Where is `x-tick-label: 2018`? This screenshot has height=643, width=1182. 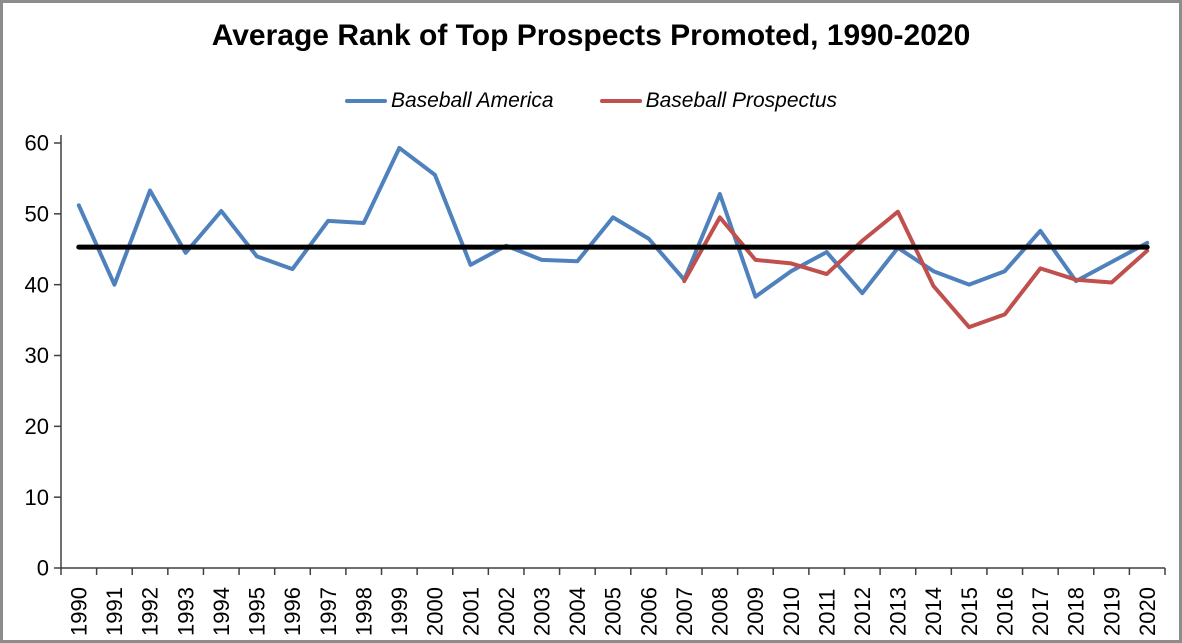 x-tick-label: 2018 is located at coordinates (1076, 611).